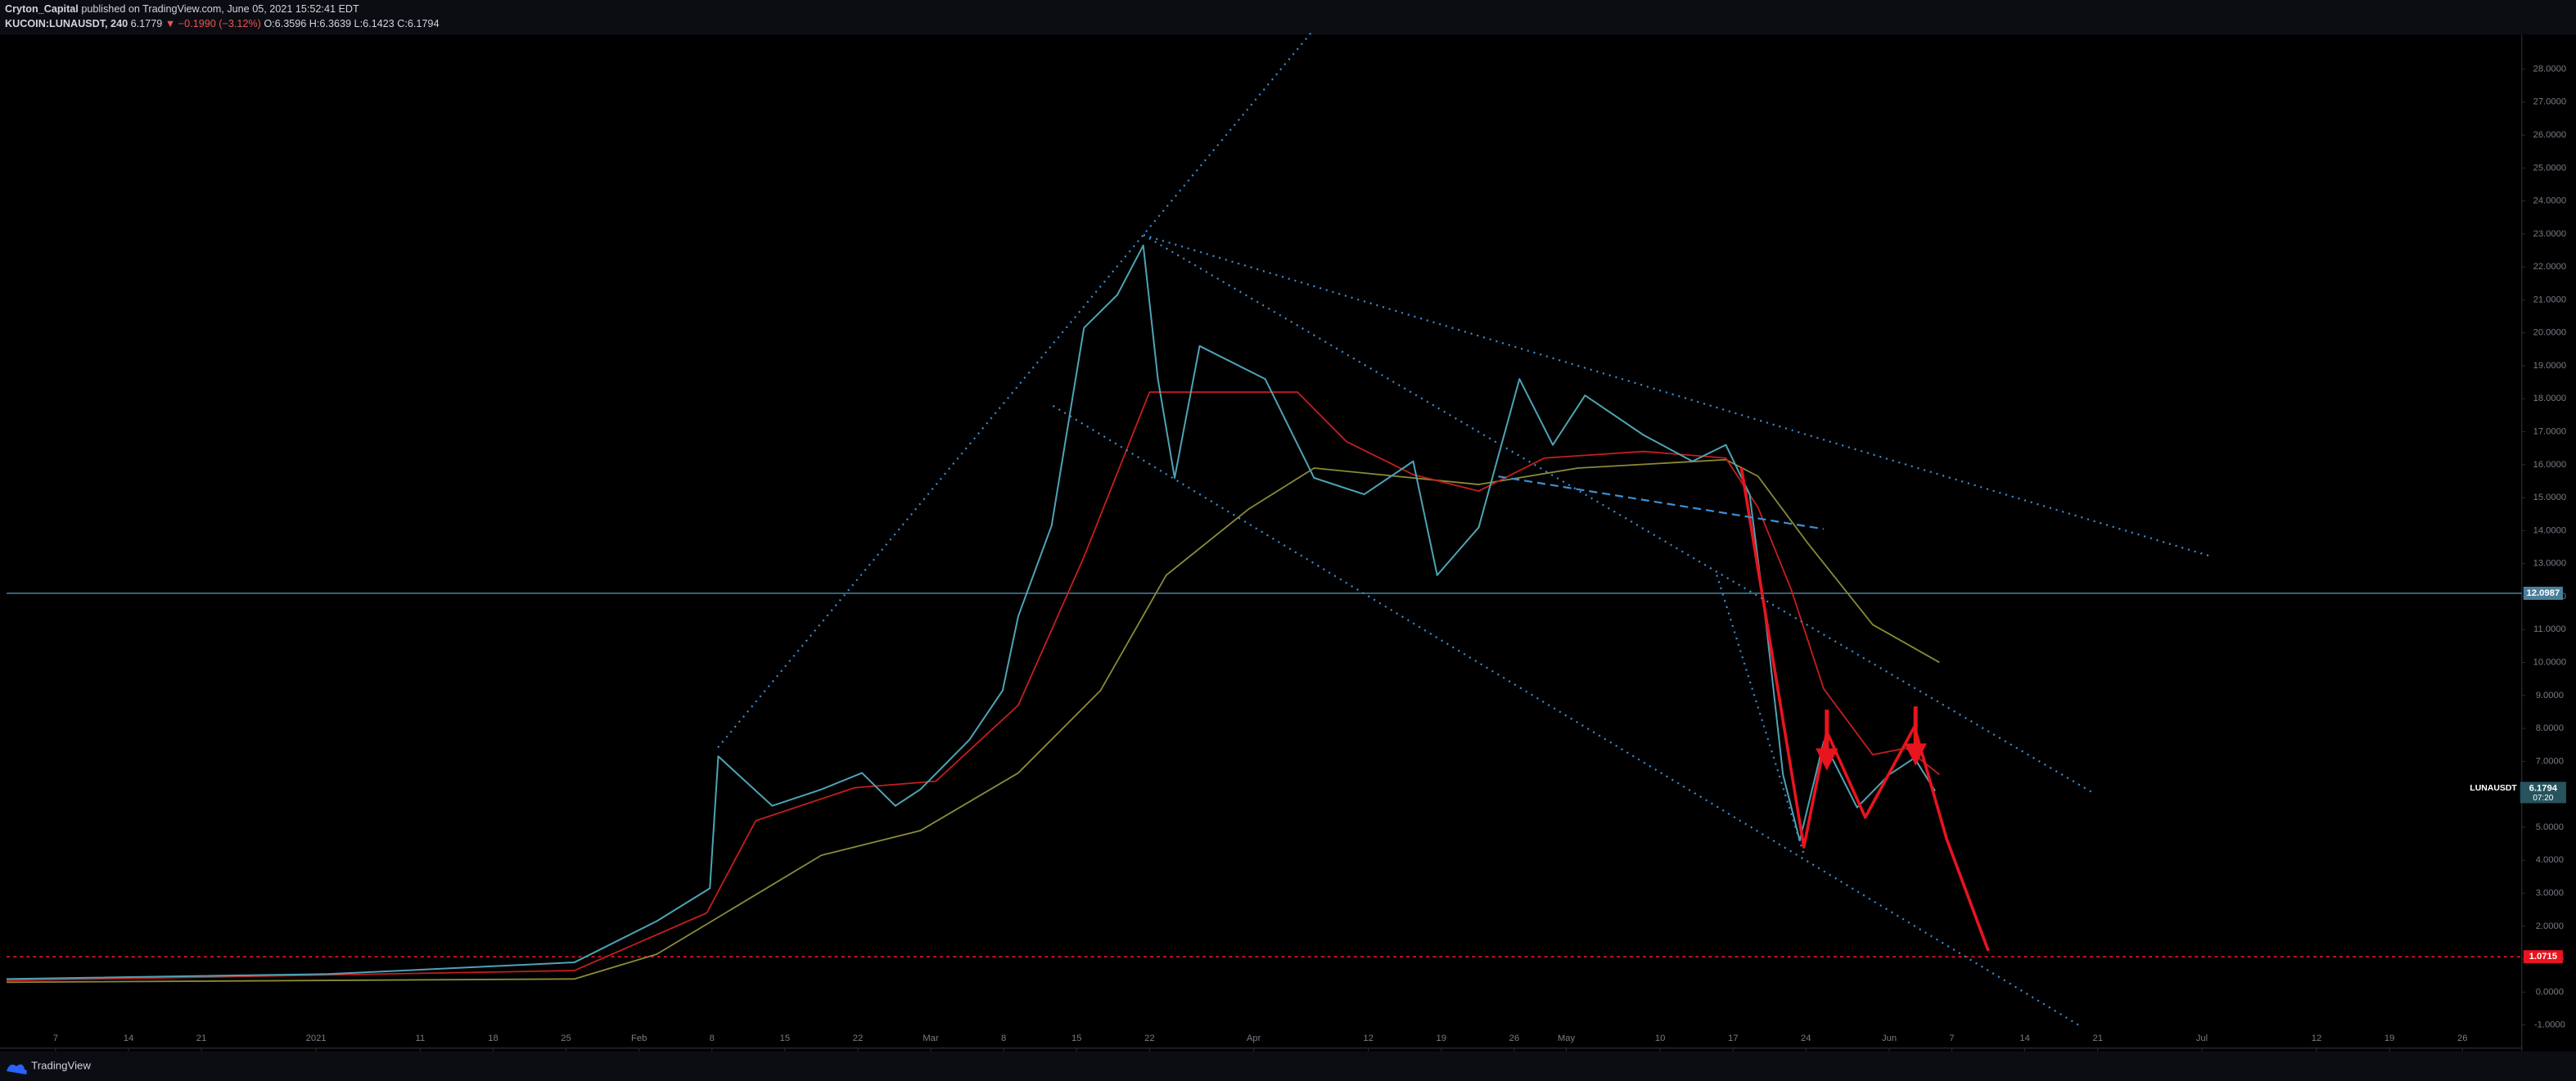 Image resolution: width=2576 pixels, height=1081 pixels. What do you see at coordinates (2550, 465) in the screenshot?
I see `y-tick-label: 16.0000` at bounding box center [2550, 465].